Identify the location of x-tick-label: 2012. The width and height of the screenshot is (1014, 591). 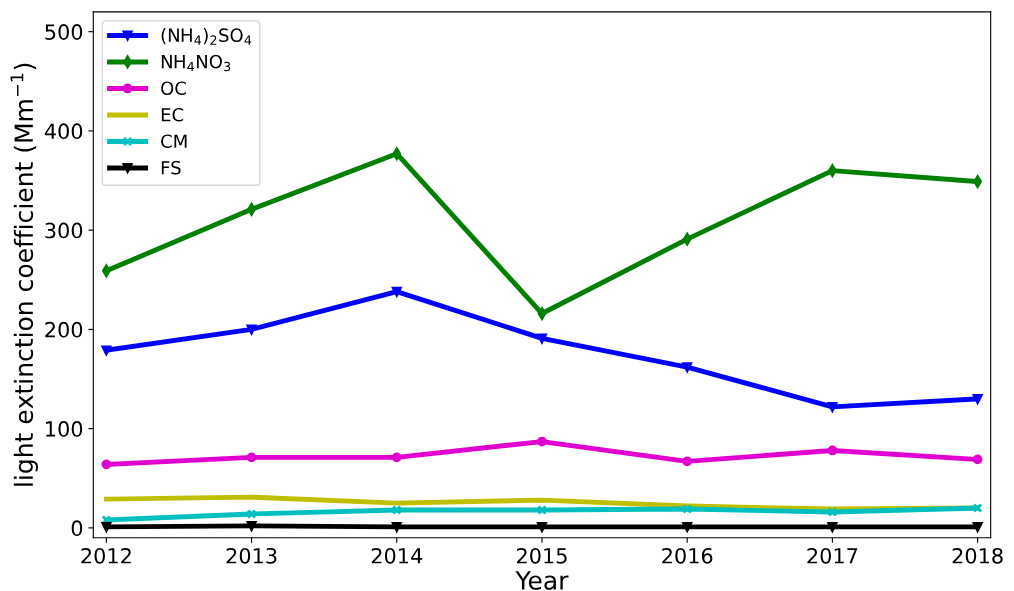
(106, 555).